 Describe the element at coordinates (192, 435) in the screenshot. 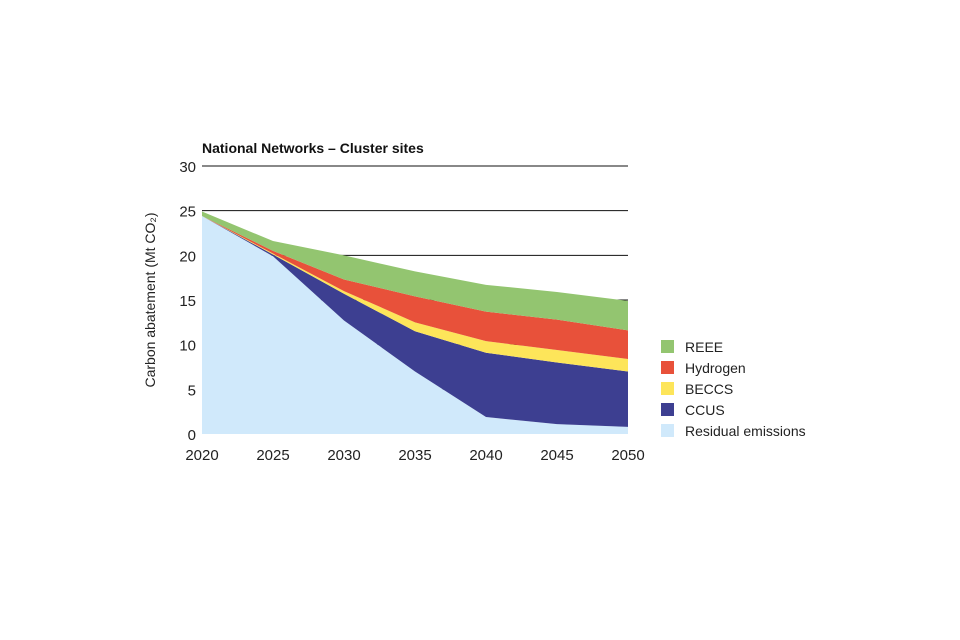

I see `y-tick-label: 0` at that location.